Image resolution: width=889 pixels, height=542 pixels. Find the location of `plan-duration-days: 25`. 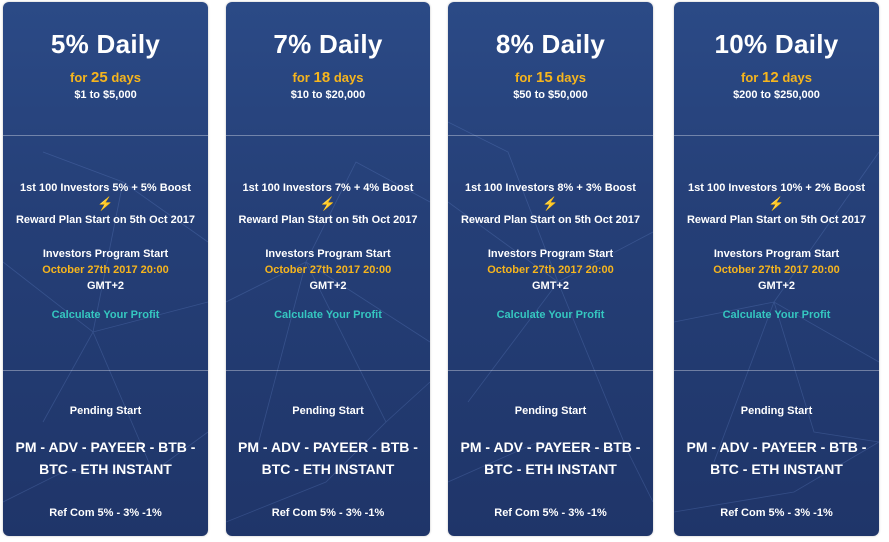

plan-duration-days: 25 is located at coordinates (99, 77).